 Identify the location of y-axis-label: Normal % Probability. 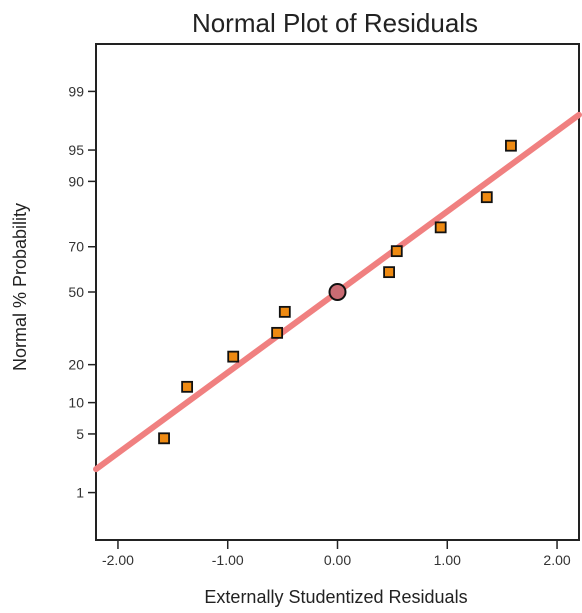
(20, 287).